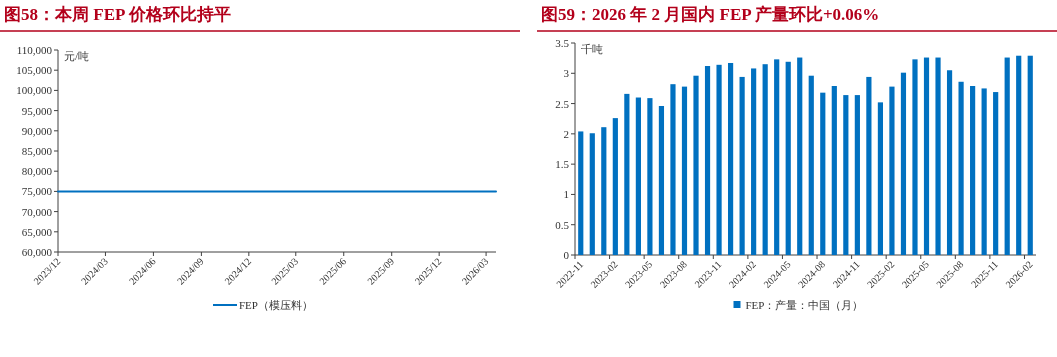 This screenshot has width=1057, height=357. What do you see at coordinates (34, 90) in the screenshot?
I see `y-tick-label: 100,000` at bounding box center [34, 90].